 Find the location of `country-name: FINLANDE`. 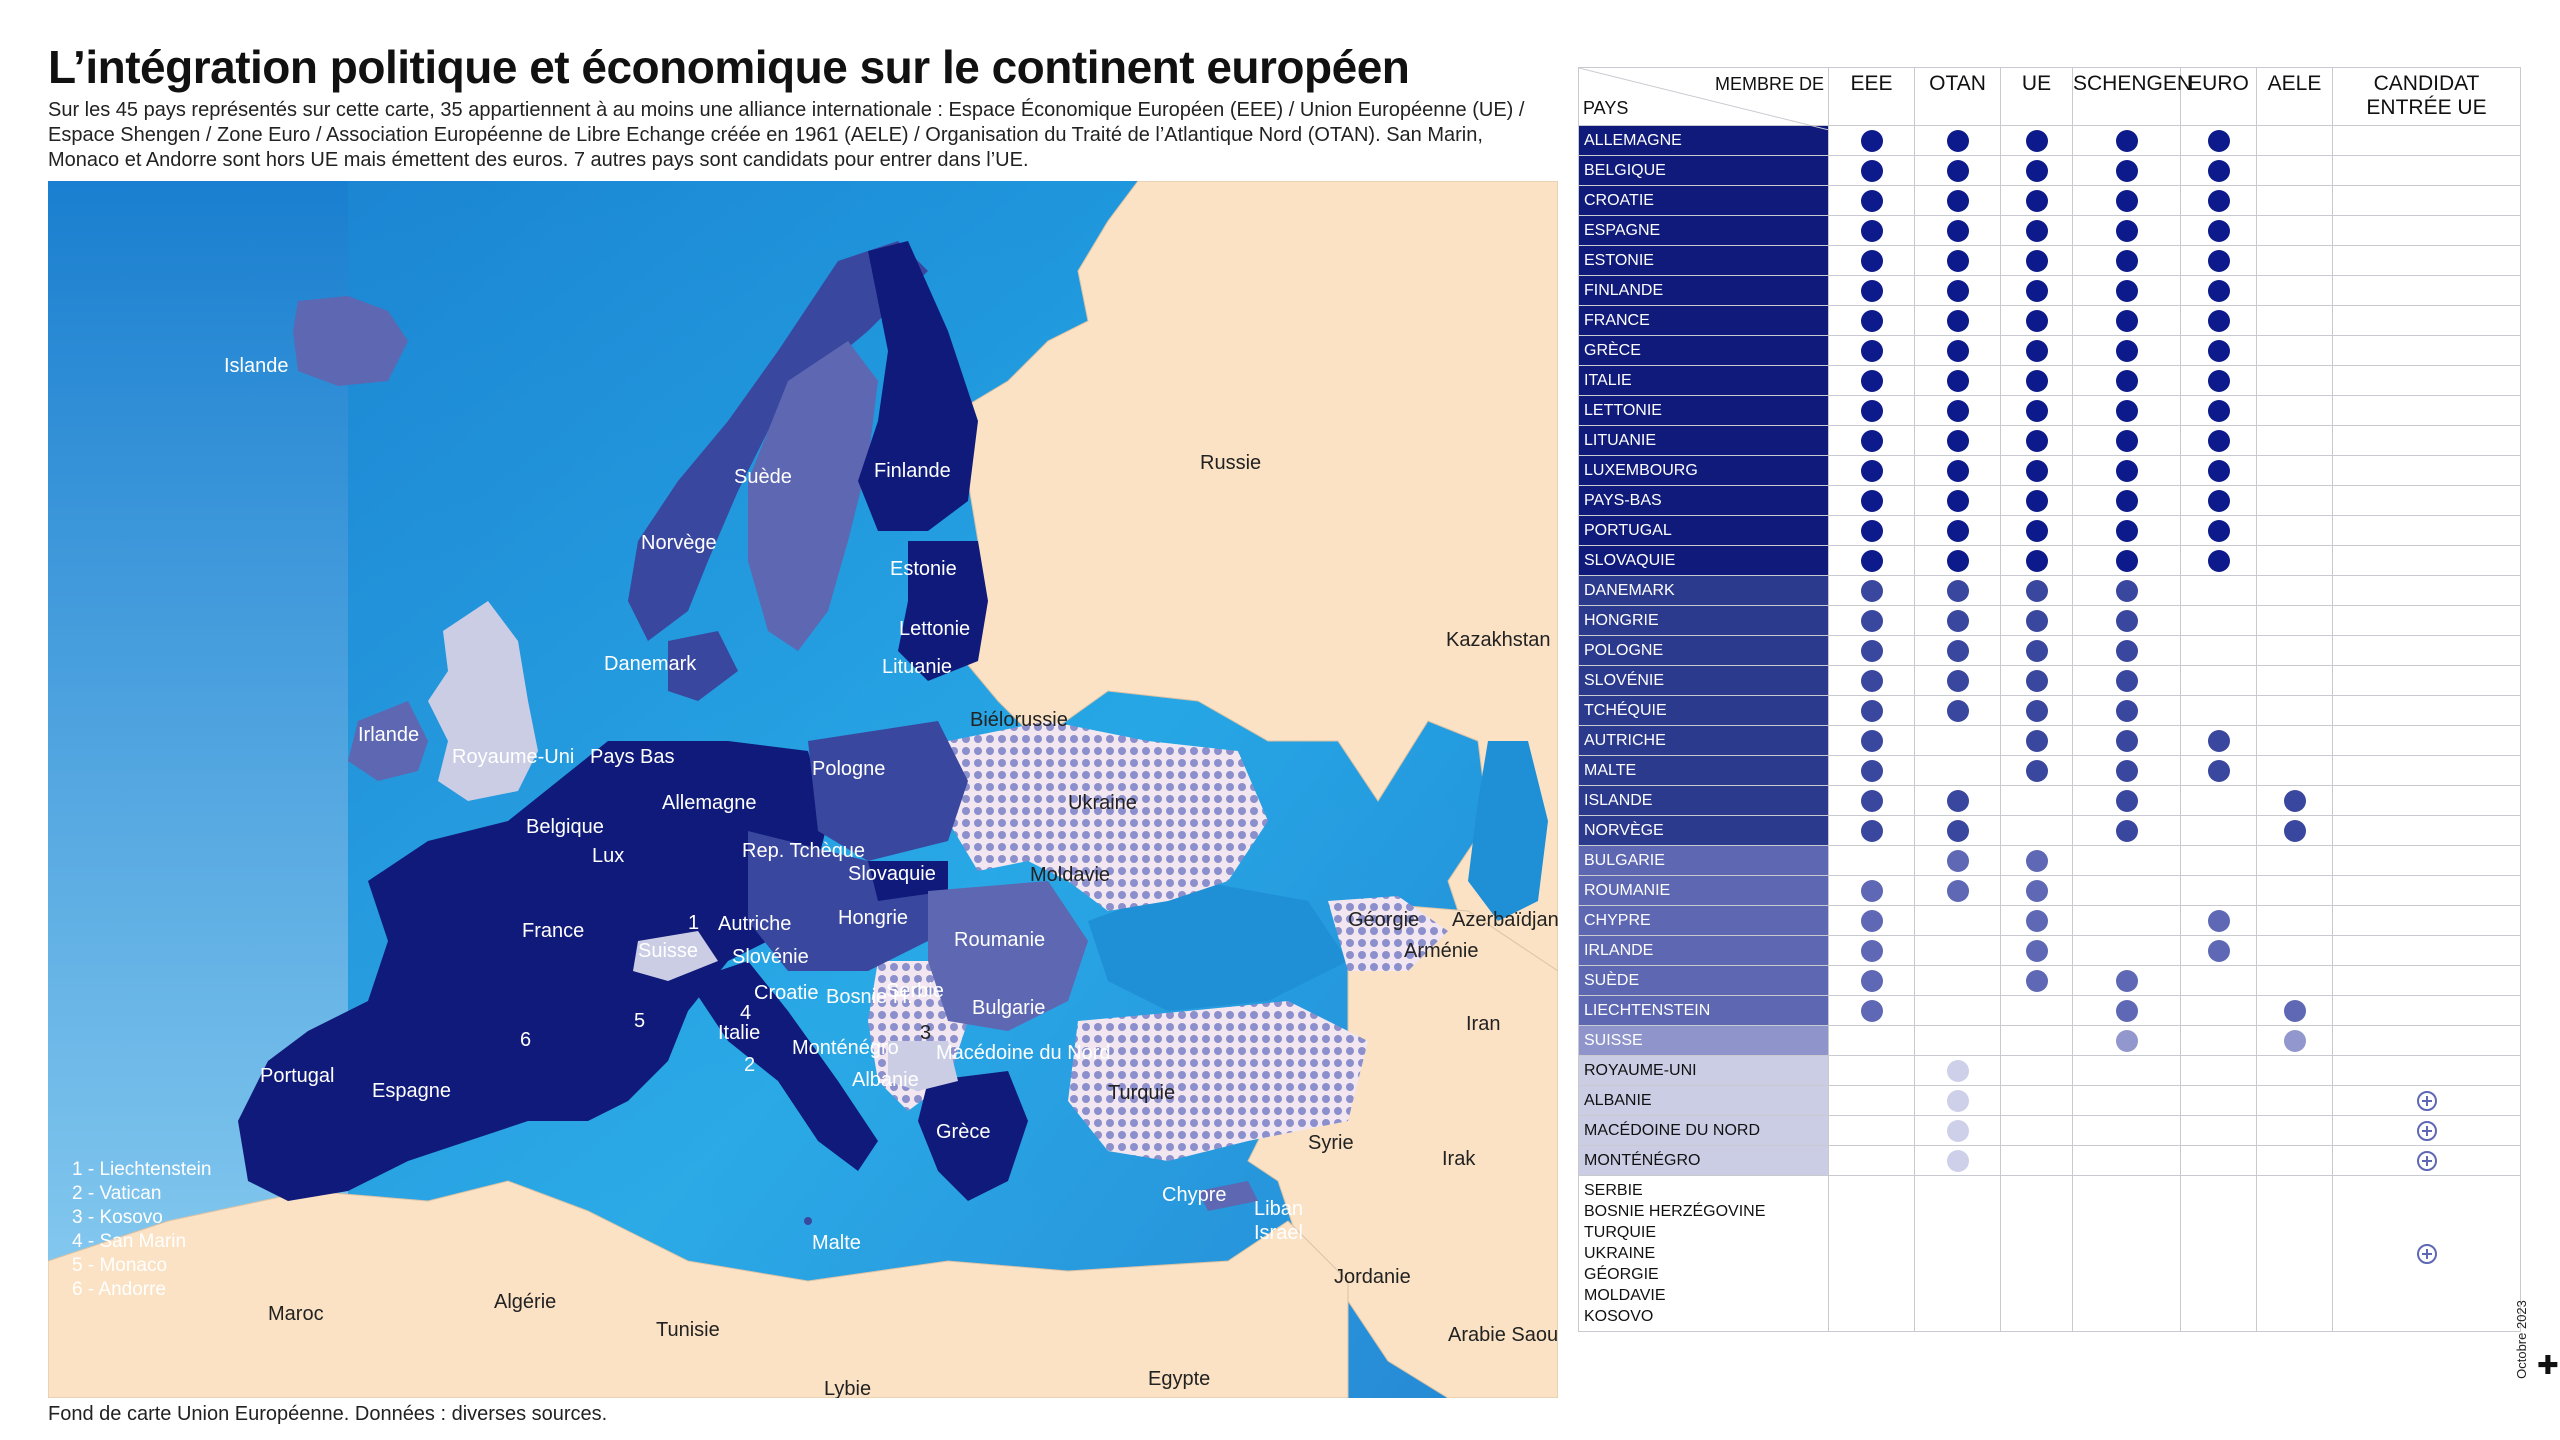

country-name: FINLANDE is located at coordinates (1703, 290).